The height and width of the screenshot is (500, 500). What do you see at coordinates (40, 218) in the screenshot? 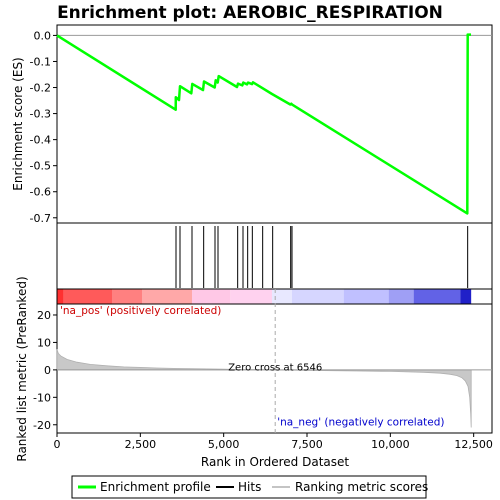
I see `es-y-tick-label: -0.7` at bounding box center [40, 218].